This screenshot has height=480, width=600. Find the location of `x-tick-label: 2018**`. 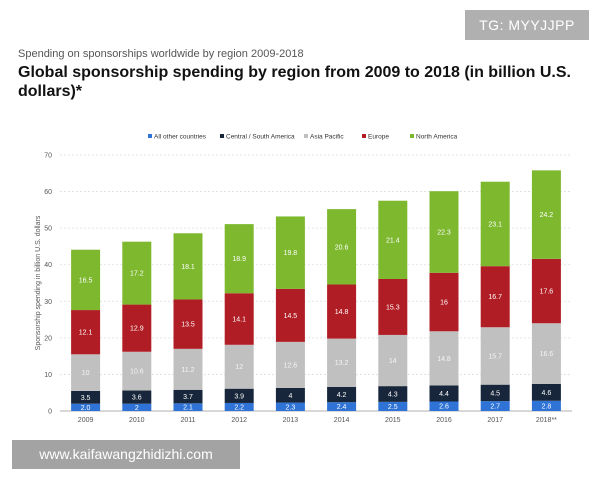

x-tick-label: 2018** is located at coordinates (546, 420).